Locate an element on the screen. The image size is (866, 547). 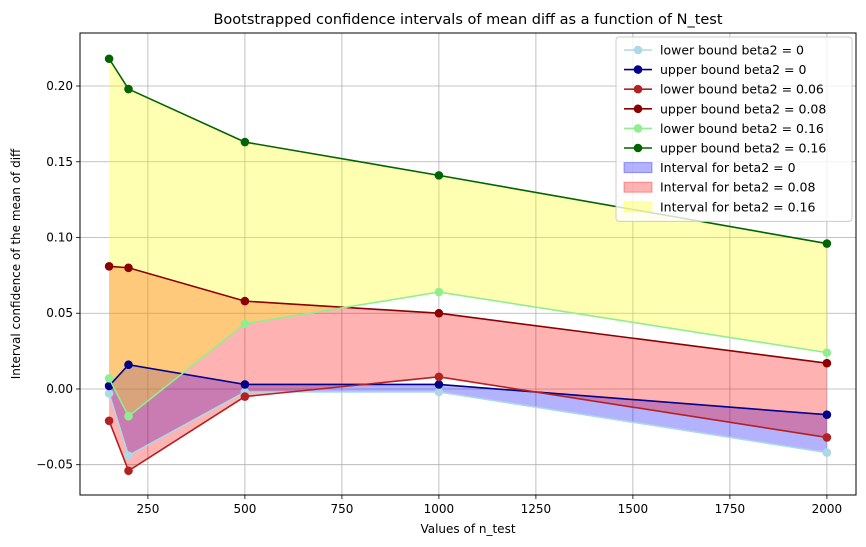
x-tick-label: 500 is located at coordinates (244, 509).